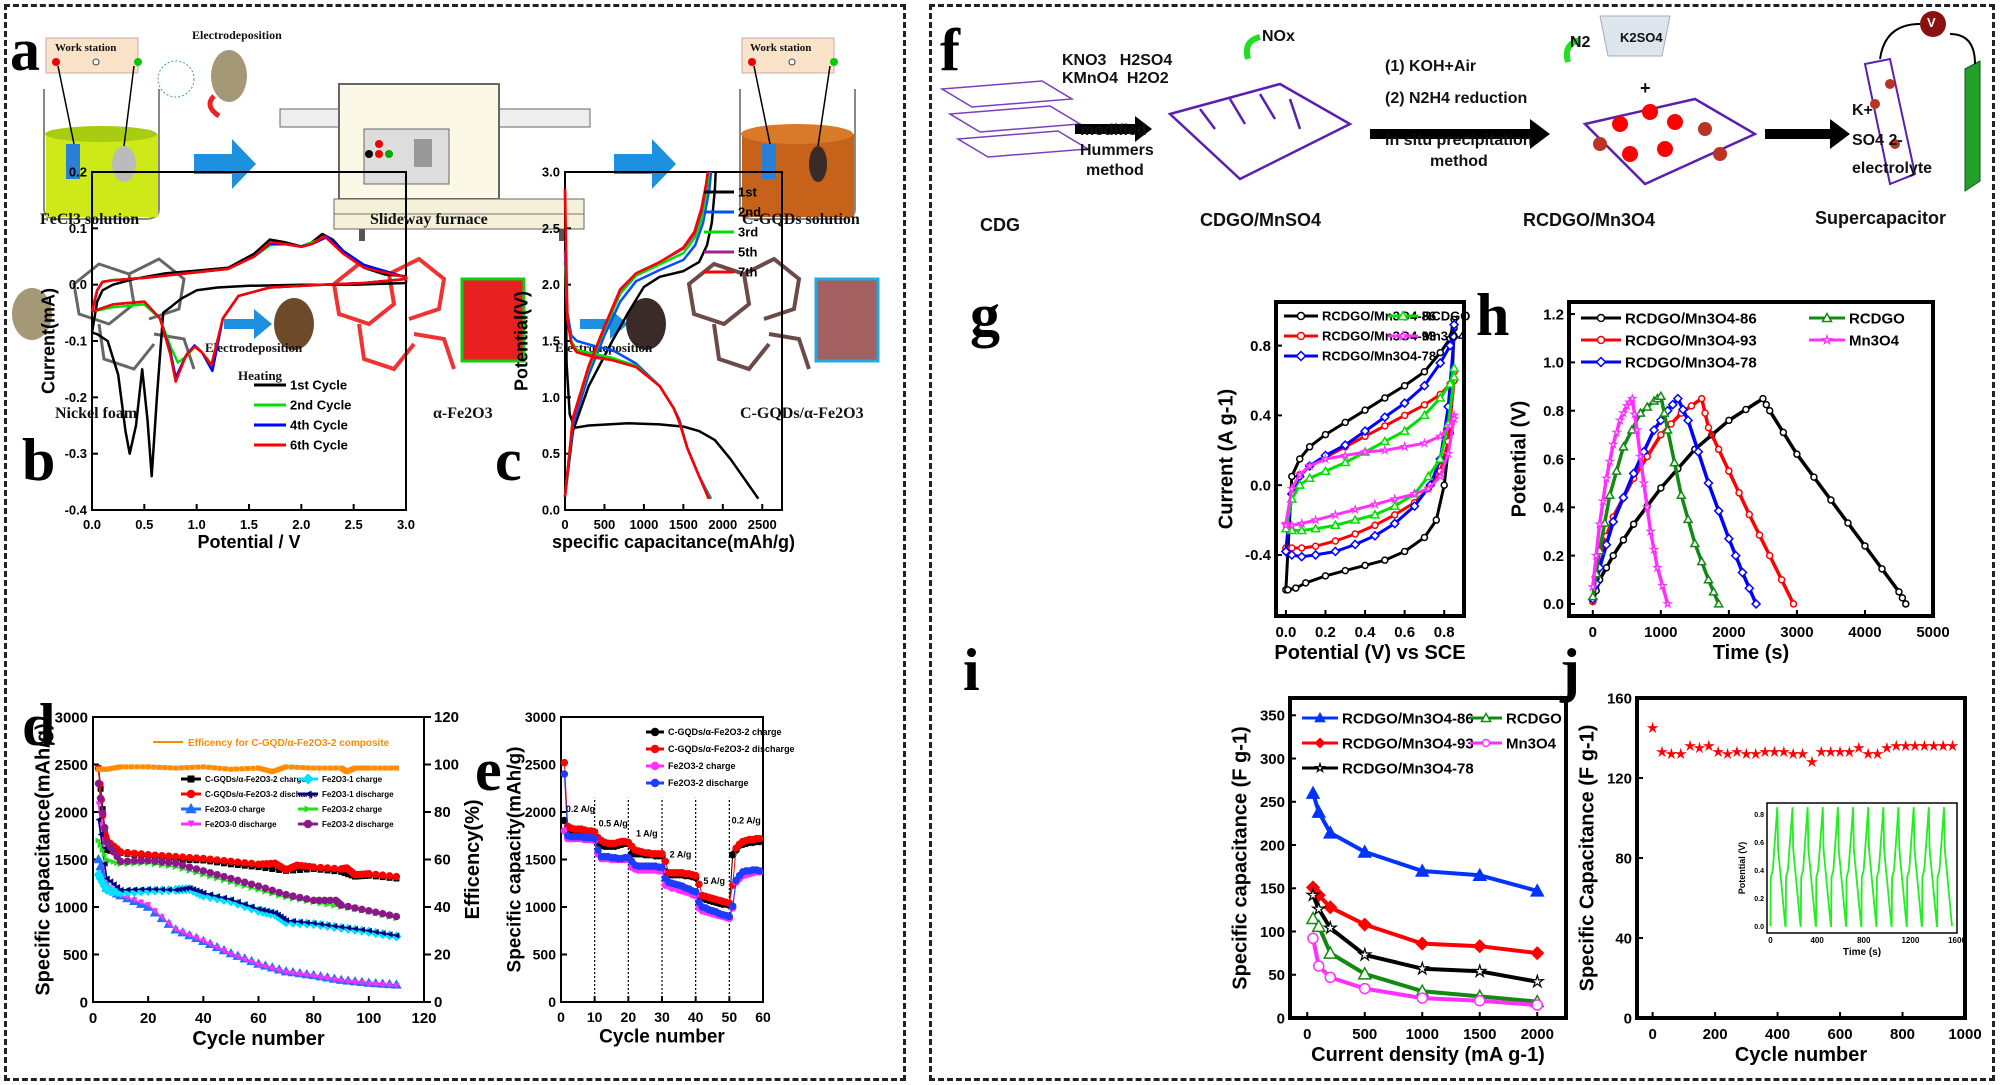 The height and width of the screenshot is (1085, 2001). I want to click on nickel-foam-disc-icon, so click(32, 314).